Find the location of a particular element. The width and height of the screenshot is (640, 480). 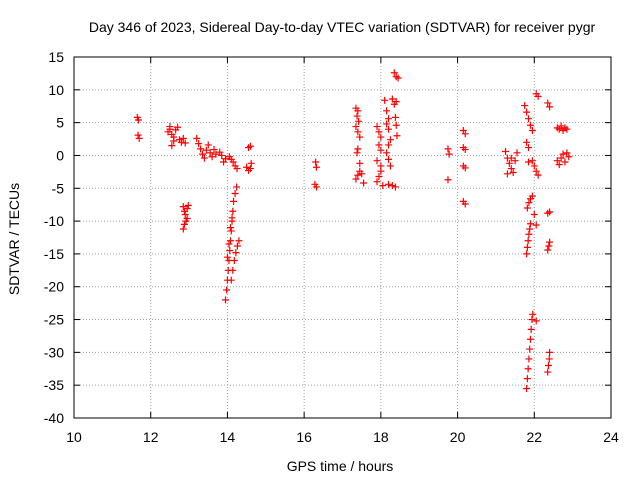

x-tick-label: 22 is located at coordinates (534, 437).